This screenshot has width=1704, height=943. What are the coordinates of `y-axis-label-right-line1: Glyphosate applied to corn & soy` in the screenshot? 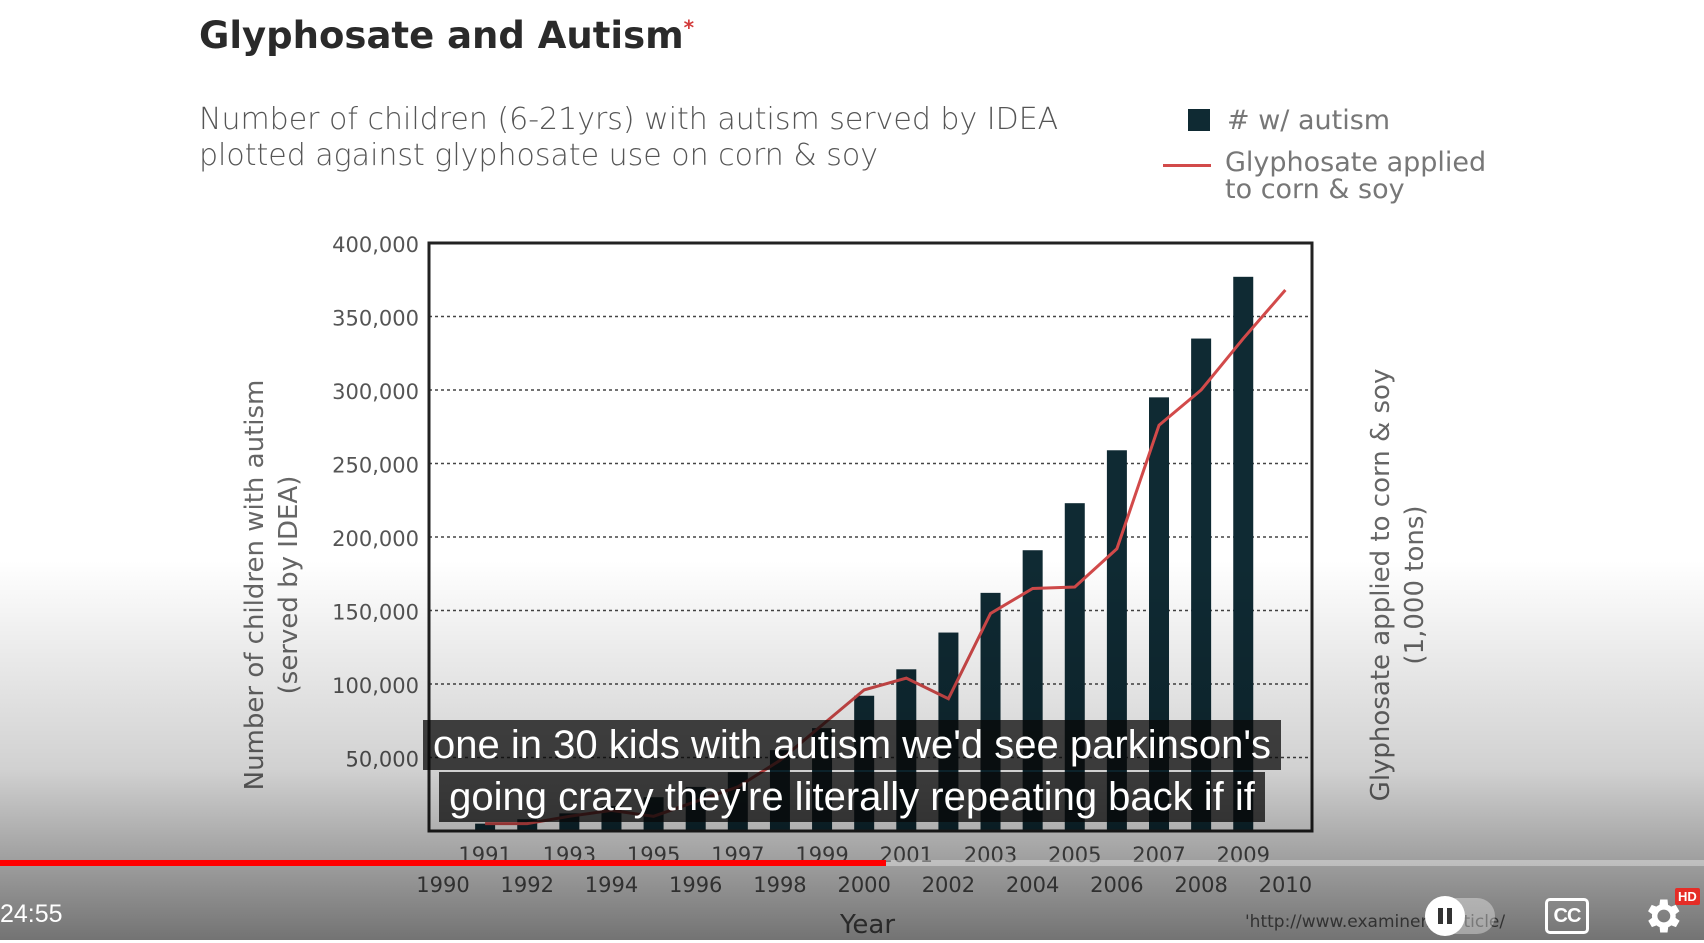 It's located at (1381, 585).